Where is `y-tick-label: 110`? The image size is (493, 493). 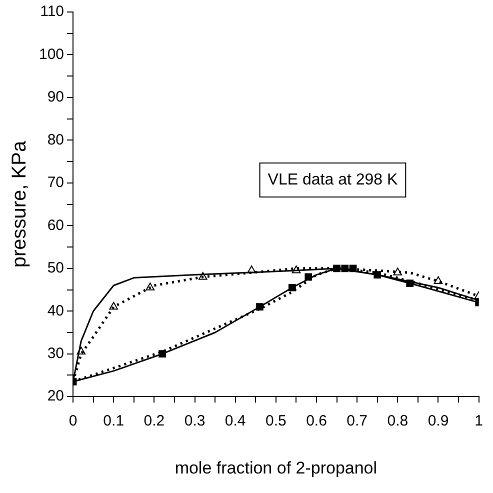
y-tick-label: 110 is located at coordinates (52, 11).